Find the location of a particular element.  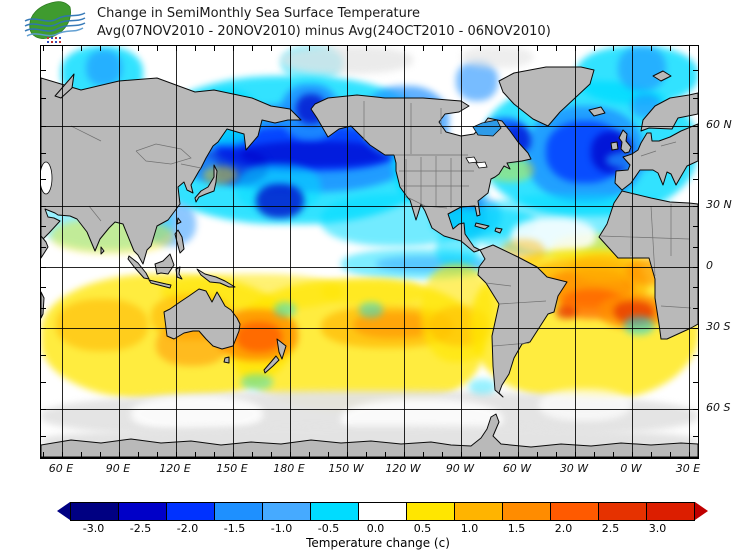

colorbar-value: 2.0 is located at coordinates (563, 528).